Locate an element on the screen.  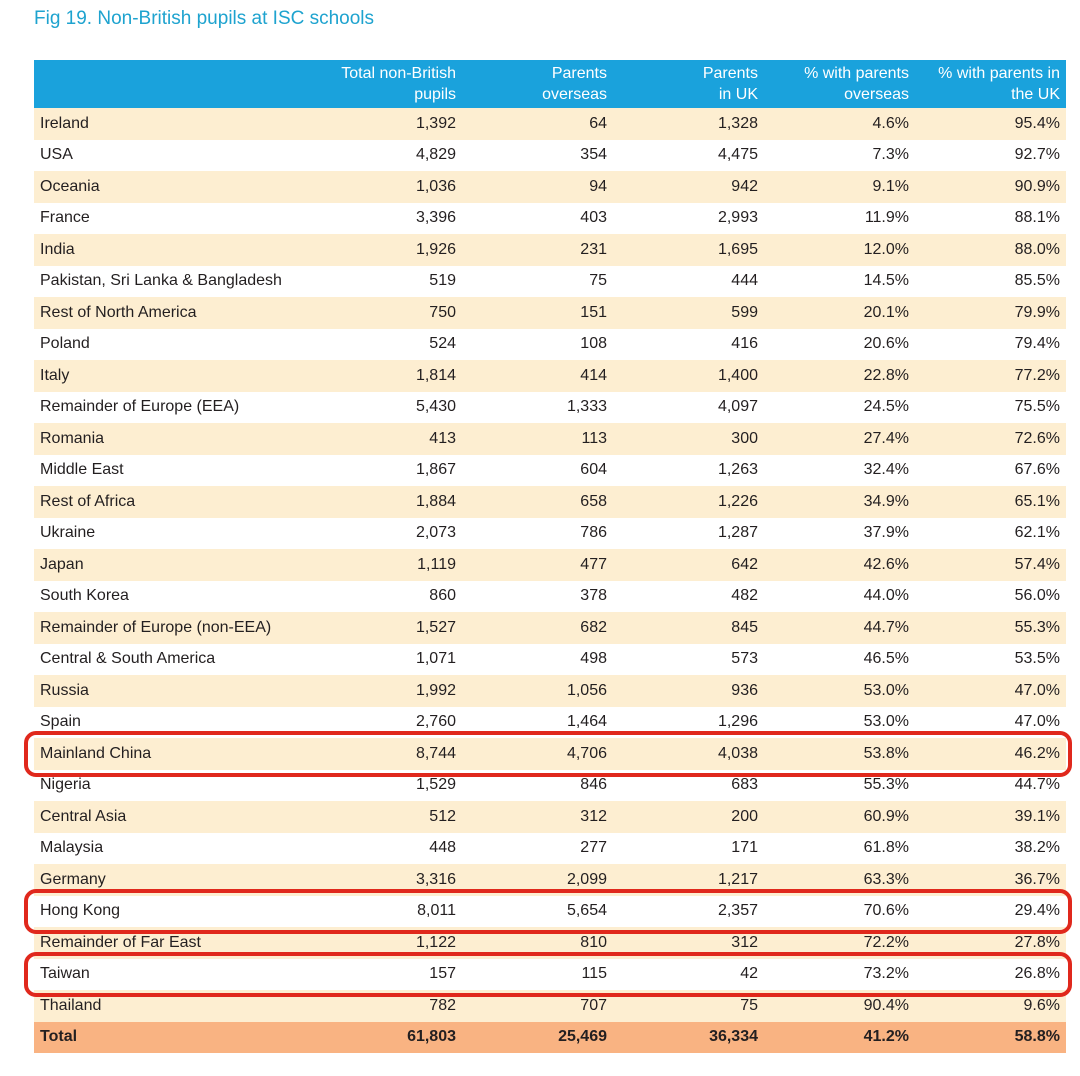
parents-uk-cell: 1,226 is located at coordinates (688, 502).